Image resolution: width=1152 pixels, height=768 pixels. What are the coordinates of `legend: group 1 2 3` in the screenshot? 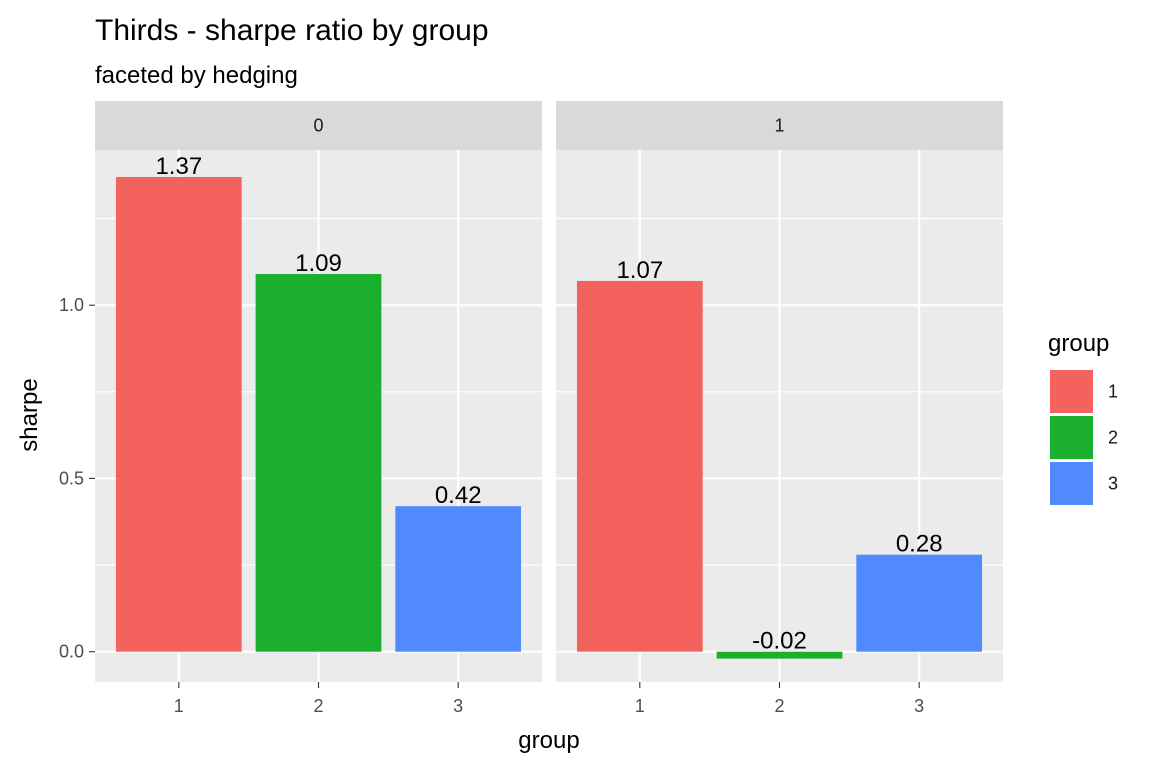 It's located at (1083, 417).